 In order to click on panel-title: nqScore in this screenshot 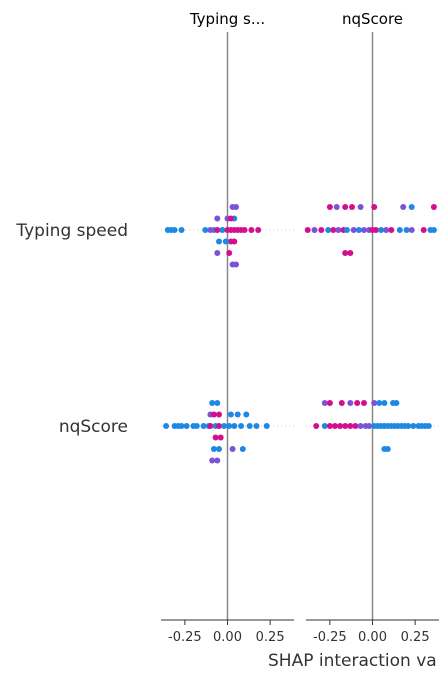, I will do `click(372, 19)`.